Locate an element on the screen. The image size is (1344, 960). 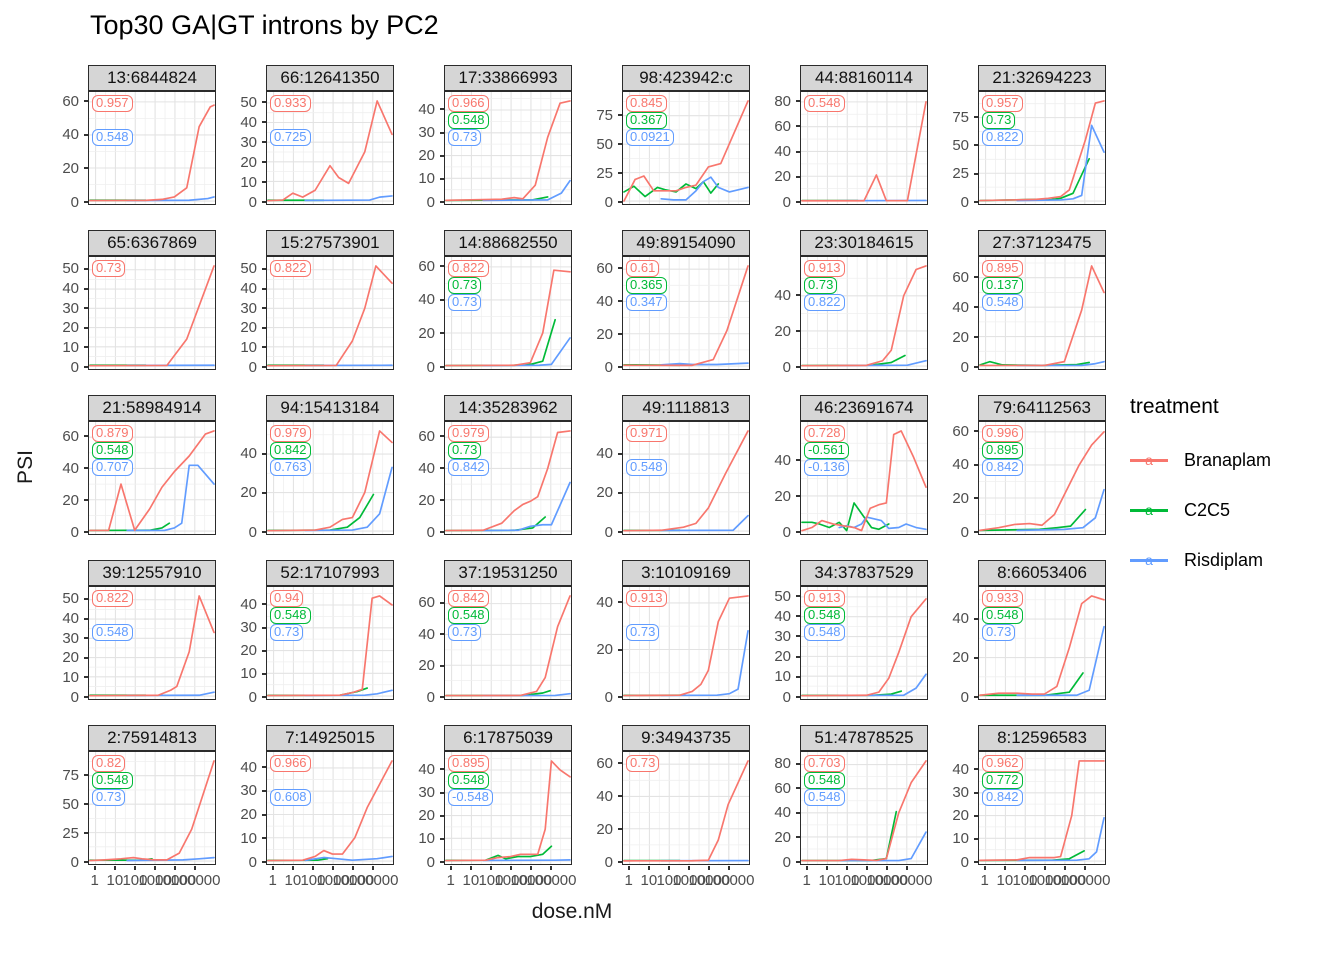
corr-label-c2c5: 0.548 is located at coordinates (290, 615).